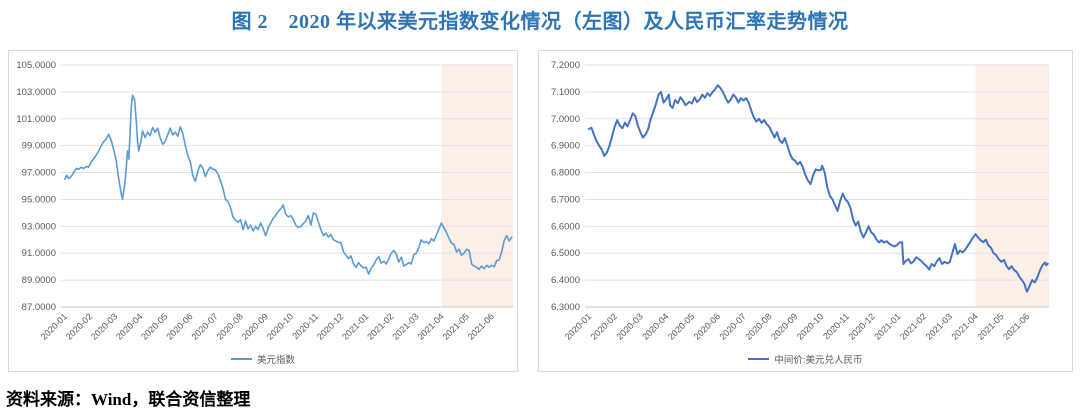 Image resolution: width=1080 pixels, height=420 pixels. Describe the element at coordinates (565, 307) in the screenshot. I see `svg-text: 6.3000` at that location.